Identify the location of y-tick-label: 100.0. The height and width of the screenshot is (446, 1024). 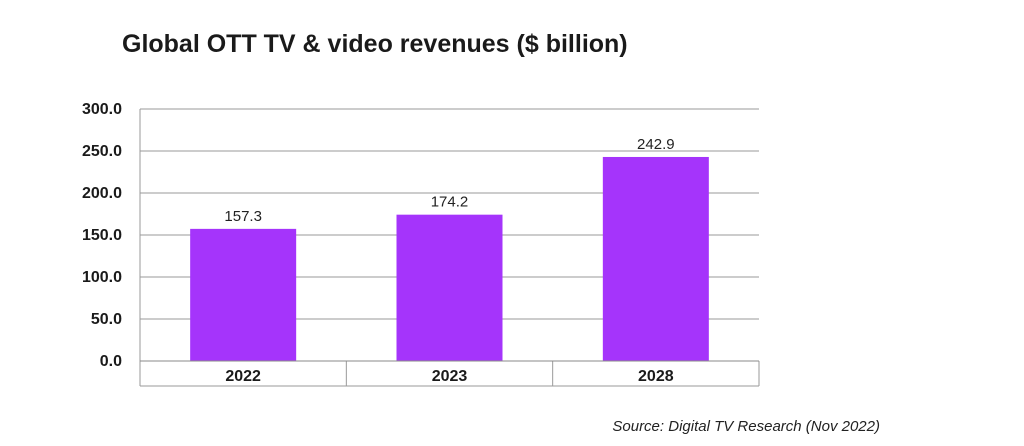
(102, 277).